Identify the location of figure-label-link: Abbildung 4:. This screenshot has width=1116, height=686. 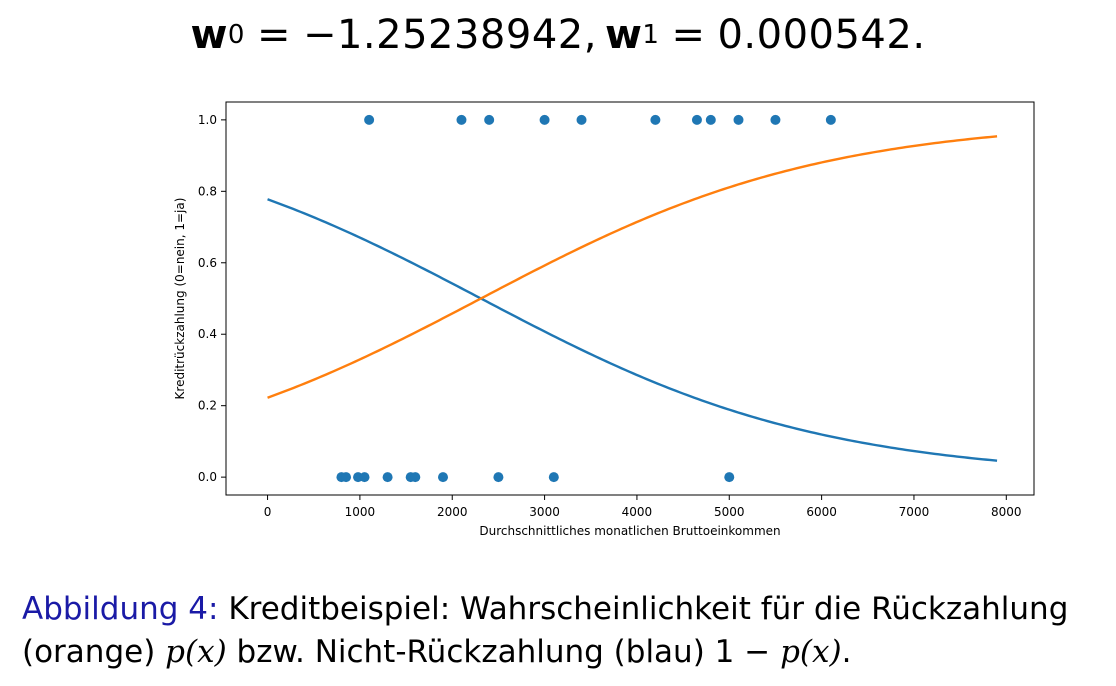
(120, 609).